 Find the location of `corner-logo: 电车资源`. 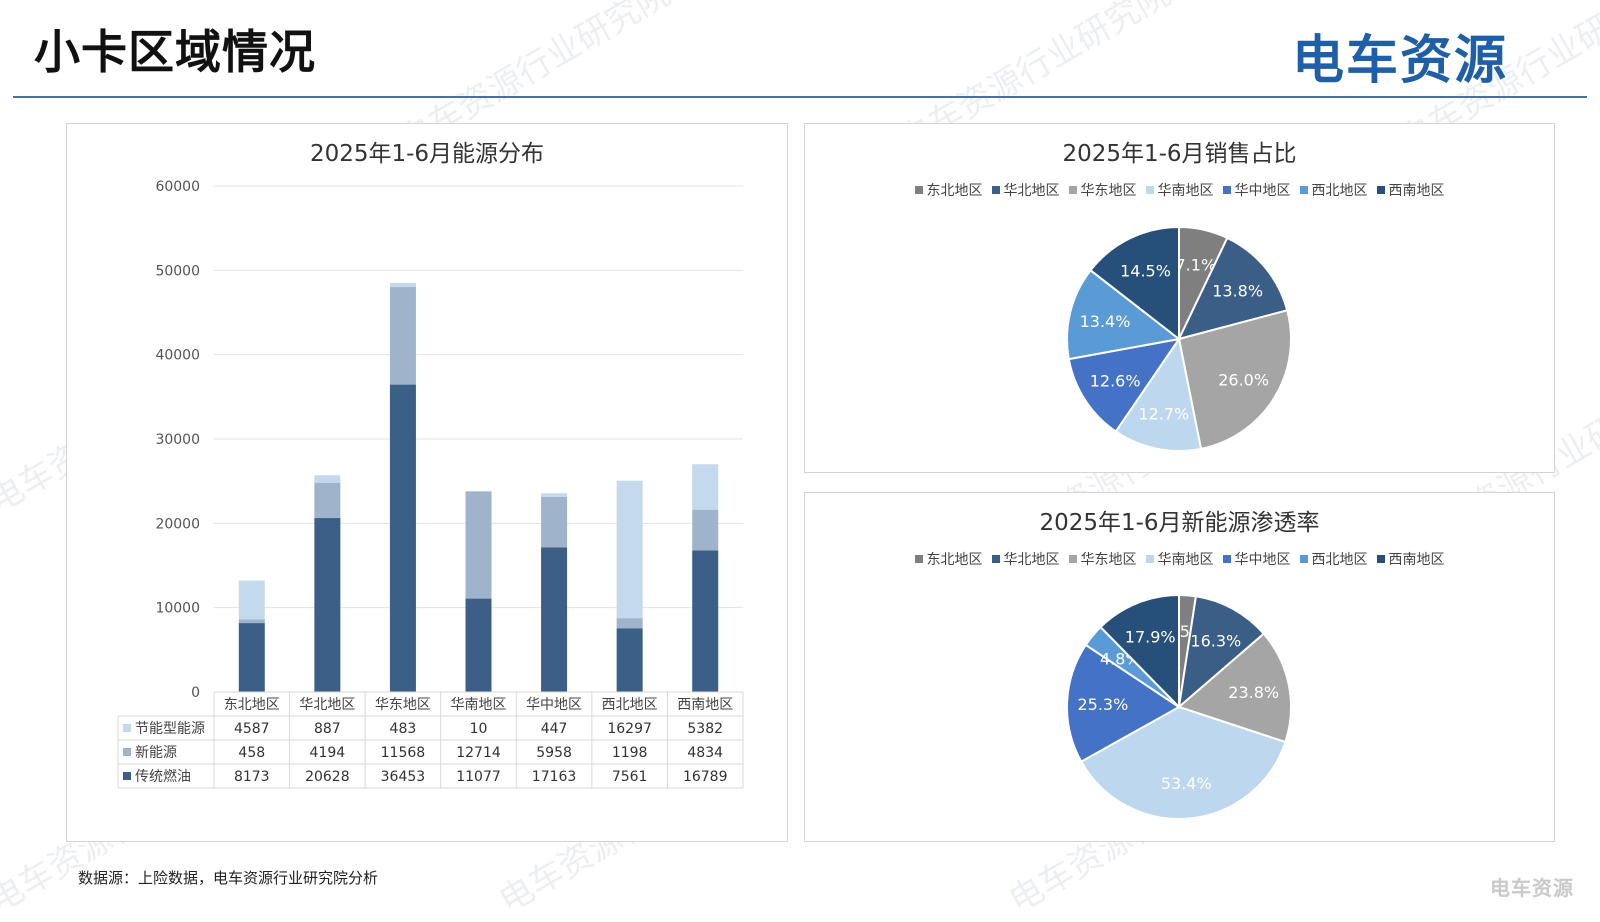

corner-logo: 电车资源 is located at coordinates (1532, 886).